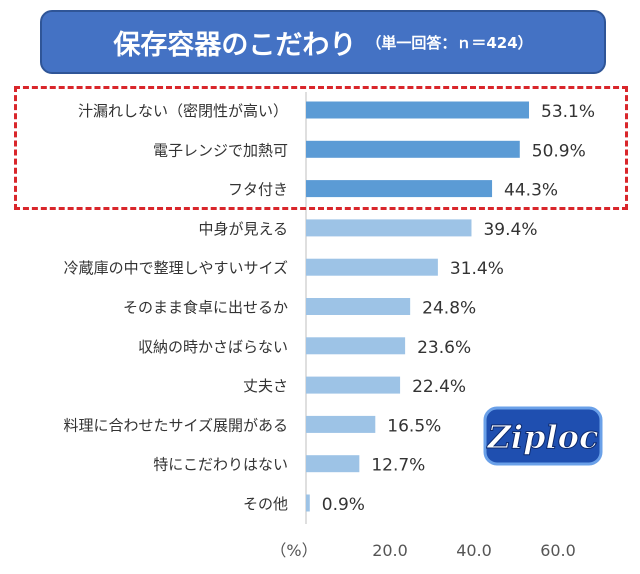  I want to click on value-label: 23.6%, so click(444, 348).